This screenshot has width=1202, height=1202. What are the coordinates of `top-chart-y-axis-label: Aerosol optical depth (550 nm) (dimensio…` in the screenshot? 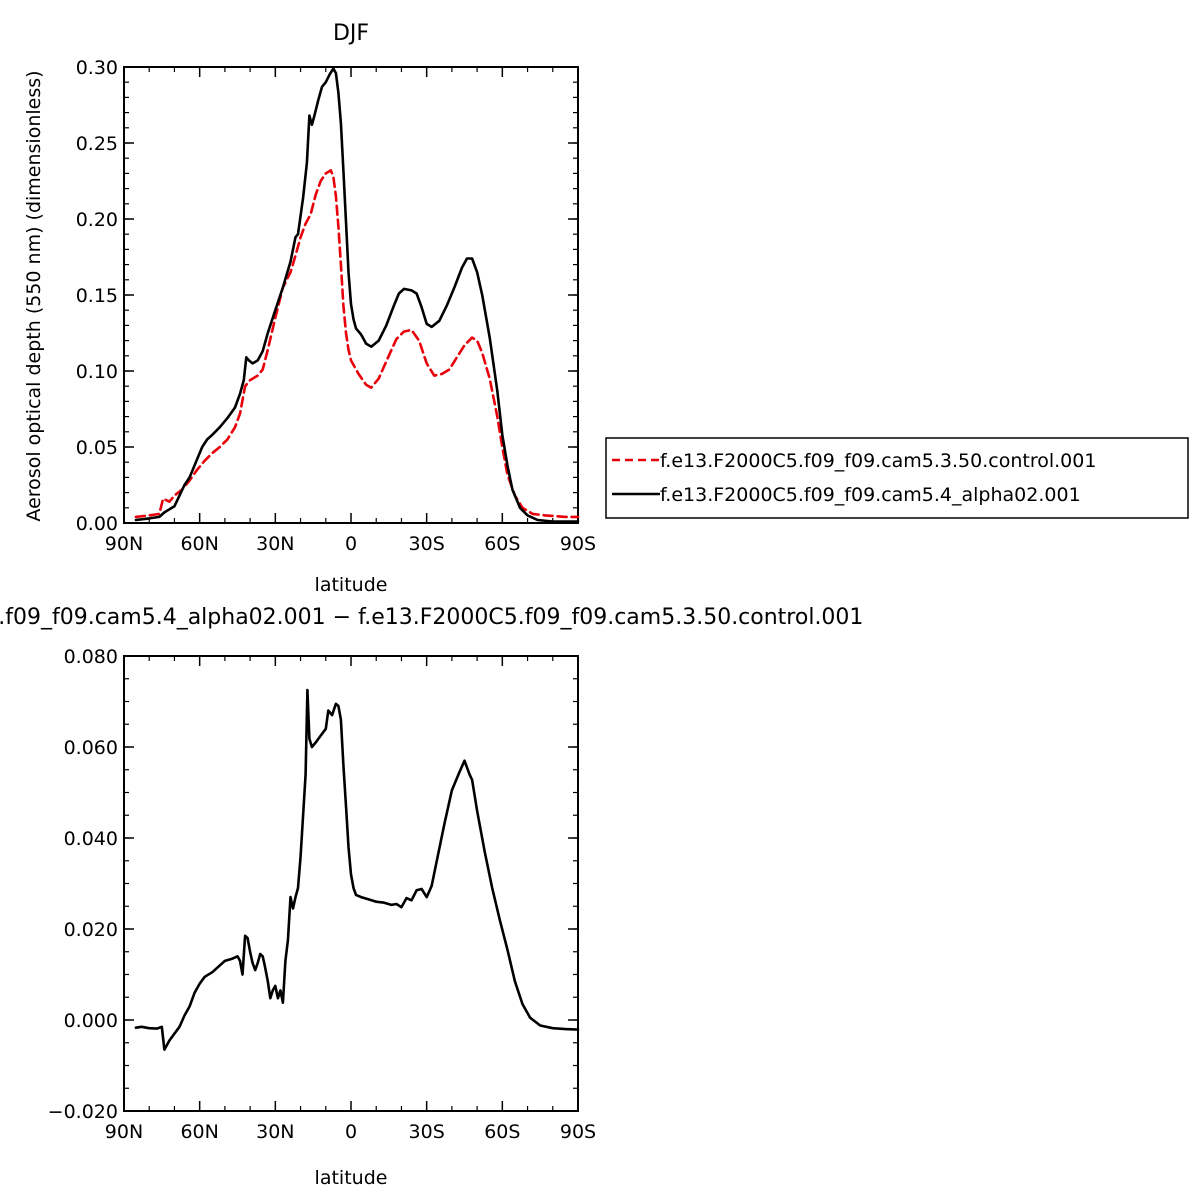 It's located at (34, 295).